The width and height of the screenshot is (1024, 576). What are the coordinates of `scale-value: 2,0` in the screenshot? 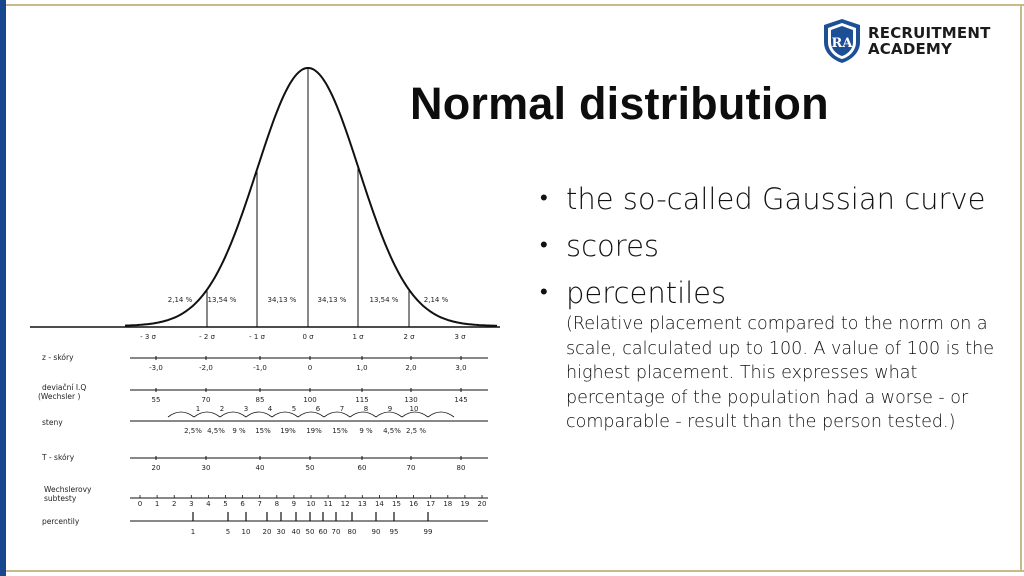 It's located at (410, 368).